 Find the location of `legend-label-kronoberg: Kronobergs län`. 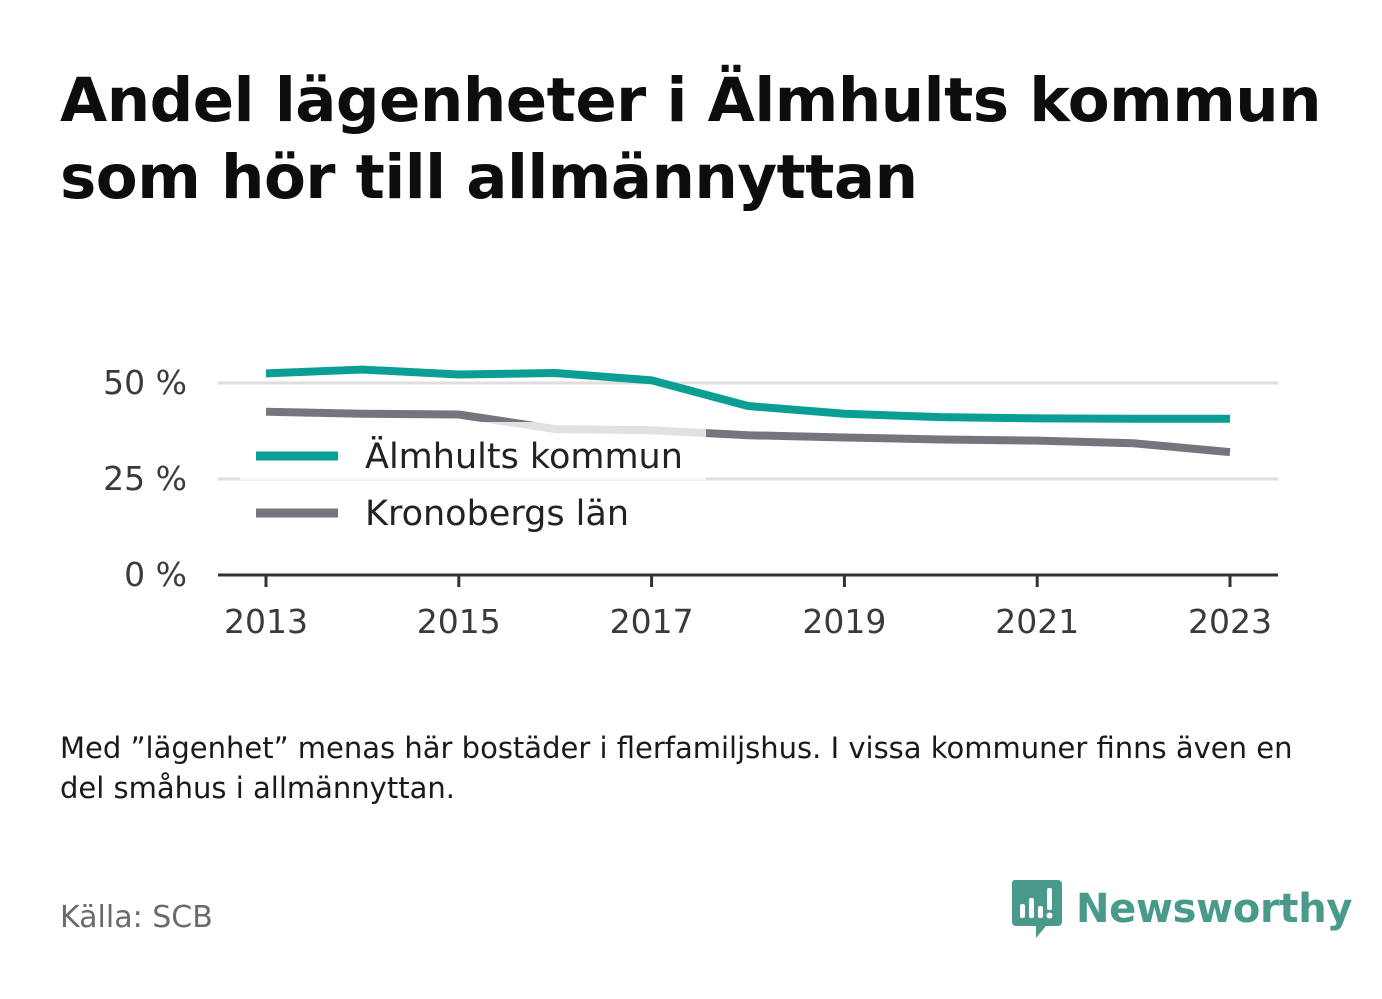

legend-label-kronoberg: Kronobergs län is located at coordinates (497, 514).